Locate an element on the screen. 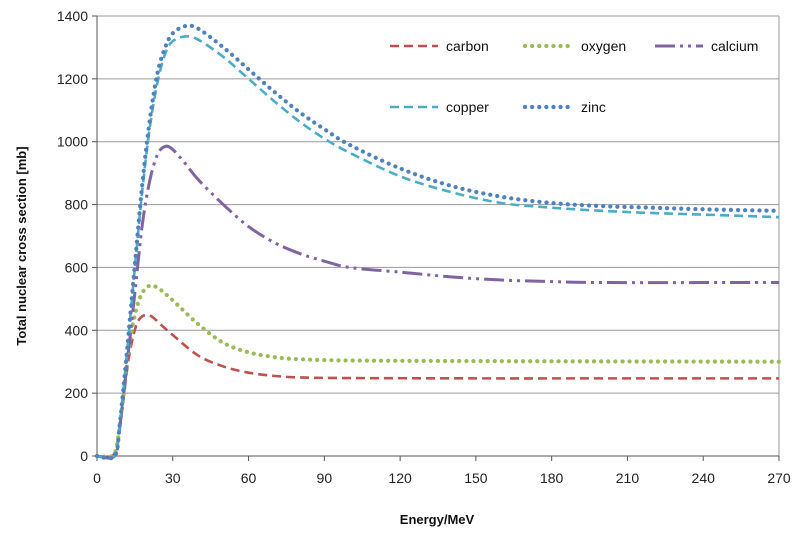  x-tick-label-60: 60 is located at coordinates (249, 478).